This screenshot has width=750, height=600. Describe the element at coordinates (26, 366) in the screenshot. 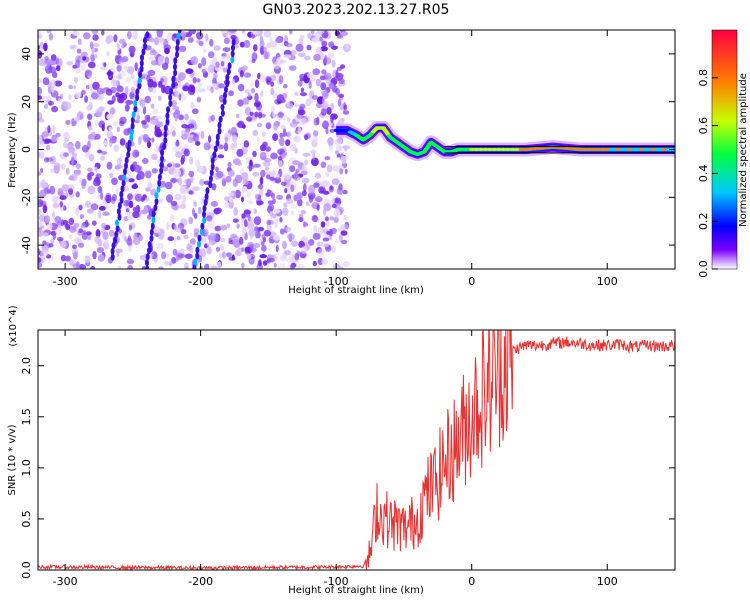

I see `y-tick-label: 2.0` at that location.